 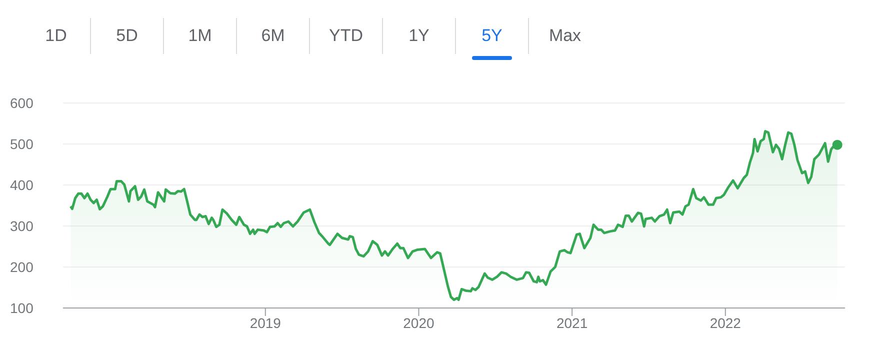 What do you see at coordinates (22, 226) in the screenshot?
I see `y-tick-label: 300` at bounding box center [22, 226].